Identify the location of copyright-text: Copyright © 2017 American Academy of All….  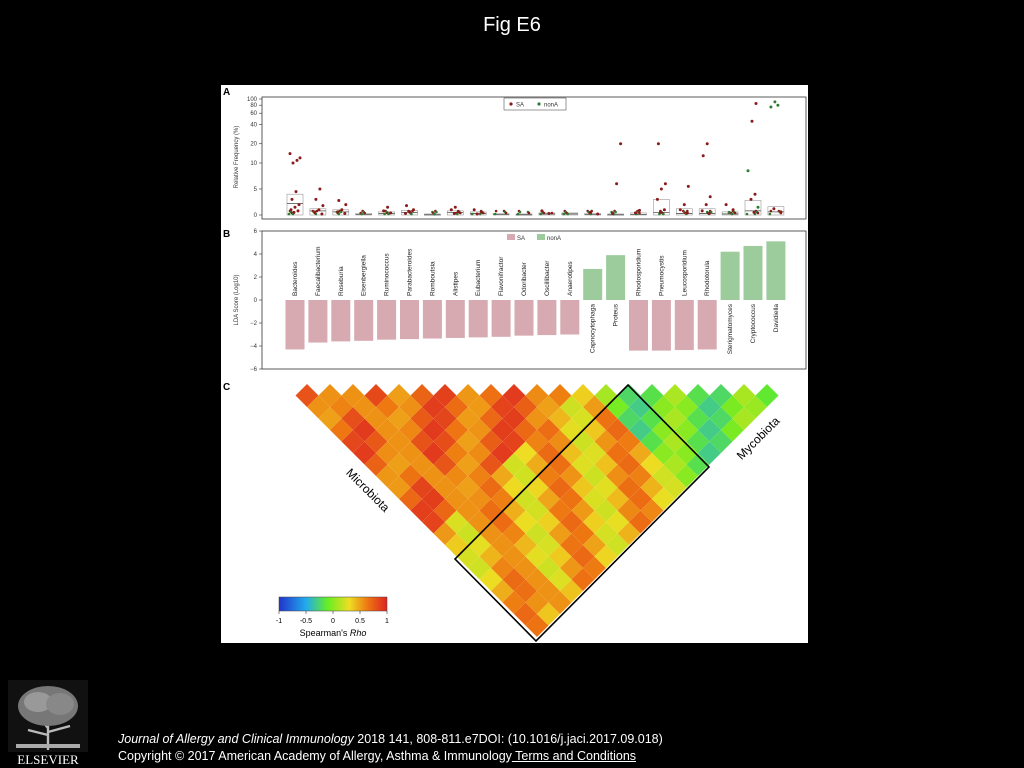
(315, 756).